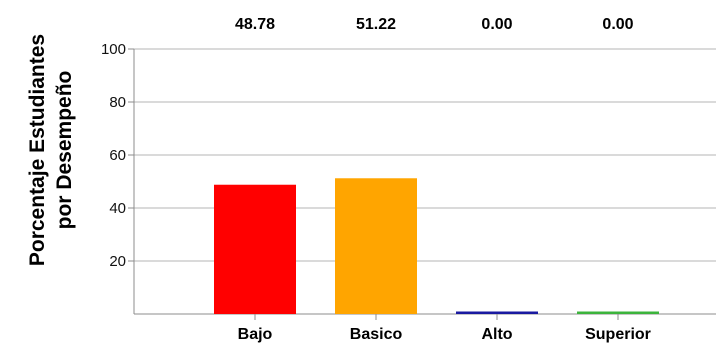  Describe the element at coordinates (117, 102) in the screenshot. I see `y-tick-label-80: 80` at that location.